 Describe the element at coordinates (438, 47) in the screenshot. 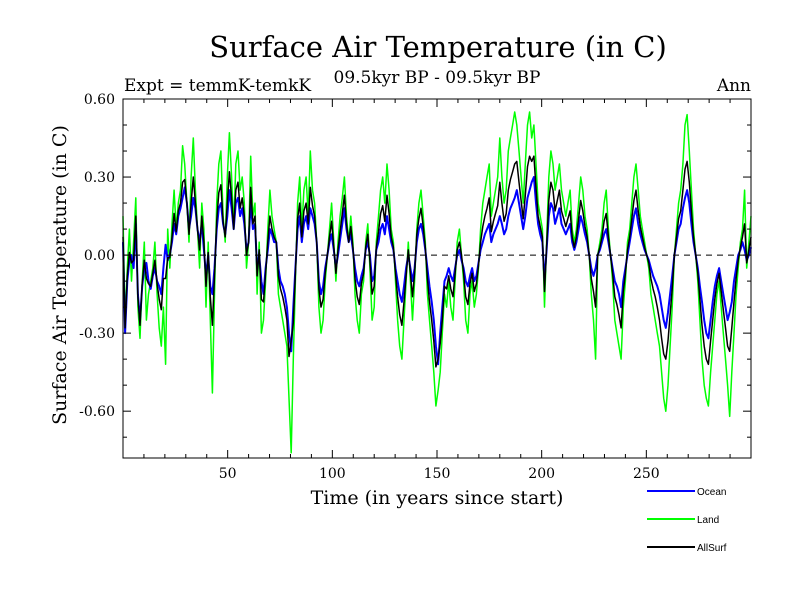

I see `chart-title: Surface Air Temperature (in C)` at that location.